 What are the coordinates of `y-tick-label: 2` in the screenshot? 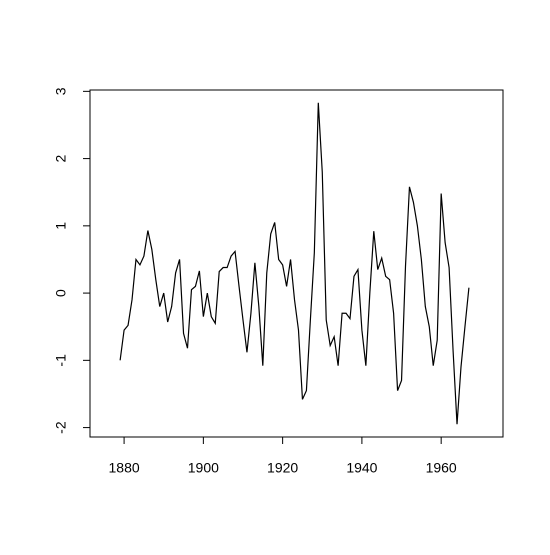 It's located at (61, 158).